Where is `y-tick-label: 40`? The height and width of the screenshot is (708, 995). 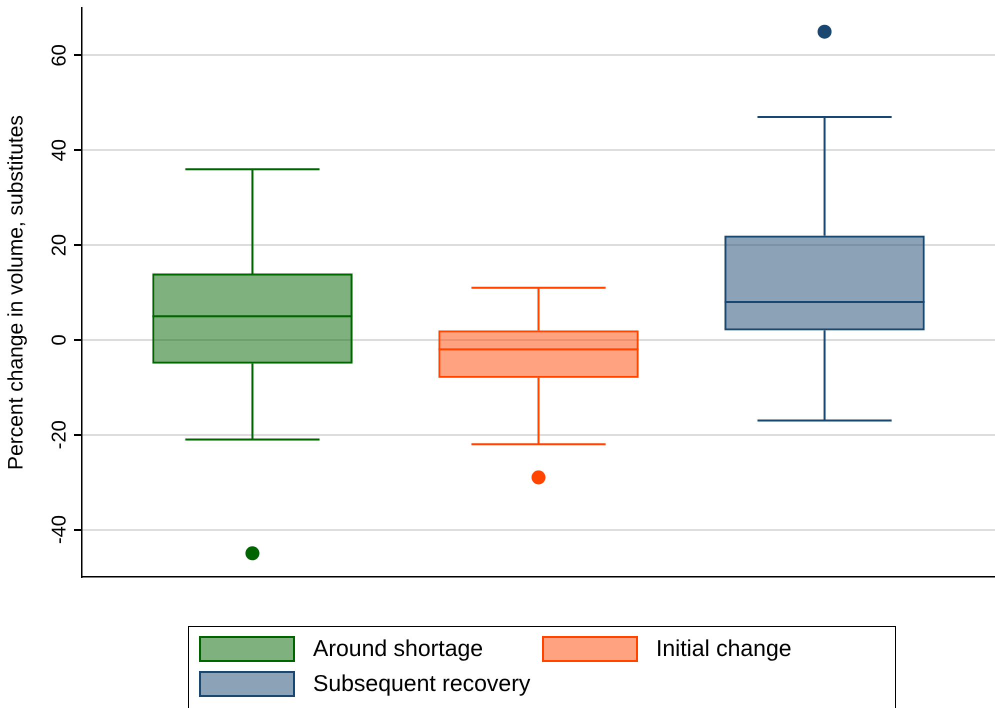 y-tick-label: 40 is located at coordinates (59, 150).